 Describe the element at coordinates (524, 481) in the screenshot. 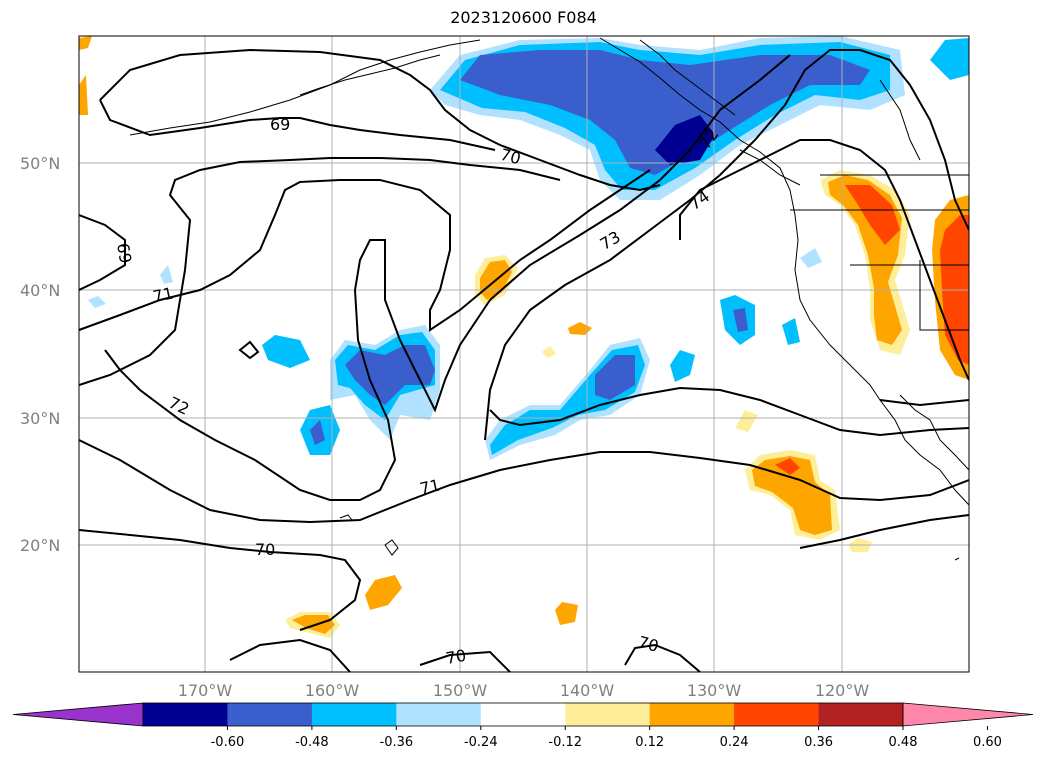

I see `contour-71-south` at that location.